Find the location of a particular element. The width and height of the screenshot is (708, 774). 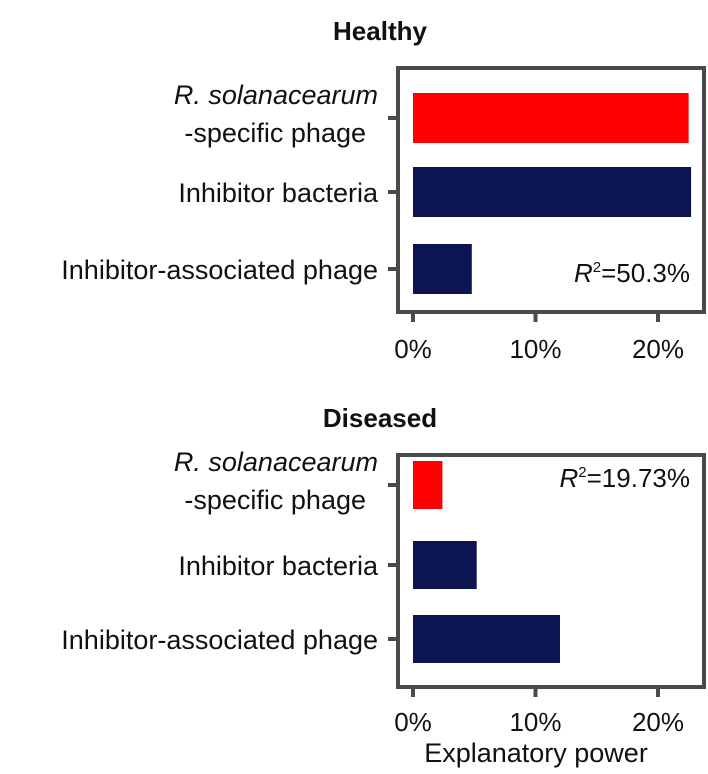

r-squared-value: =50.3% is located at coordinates (645, 273).